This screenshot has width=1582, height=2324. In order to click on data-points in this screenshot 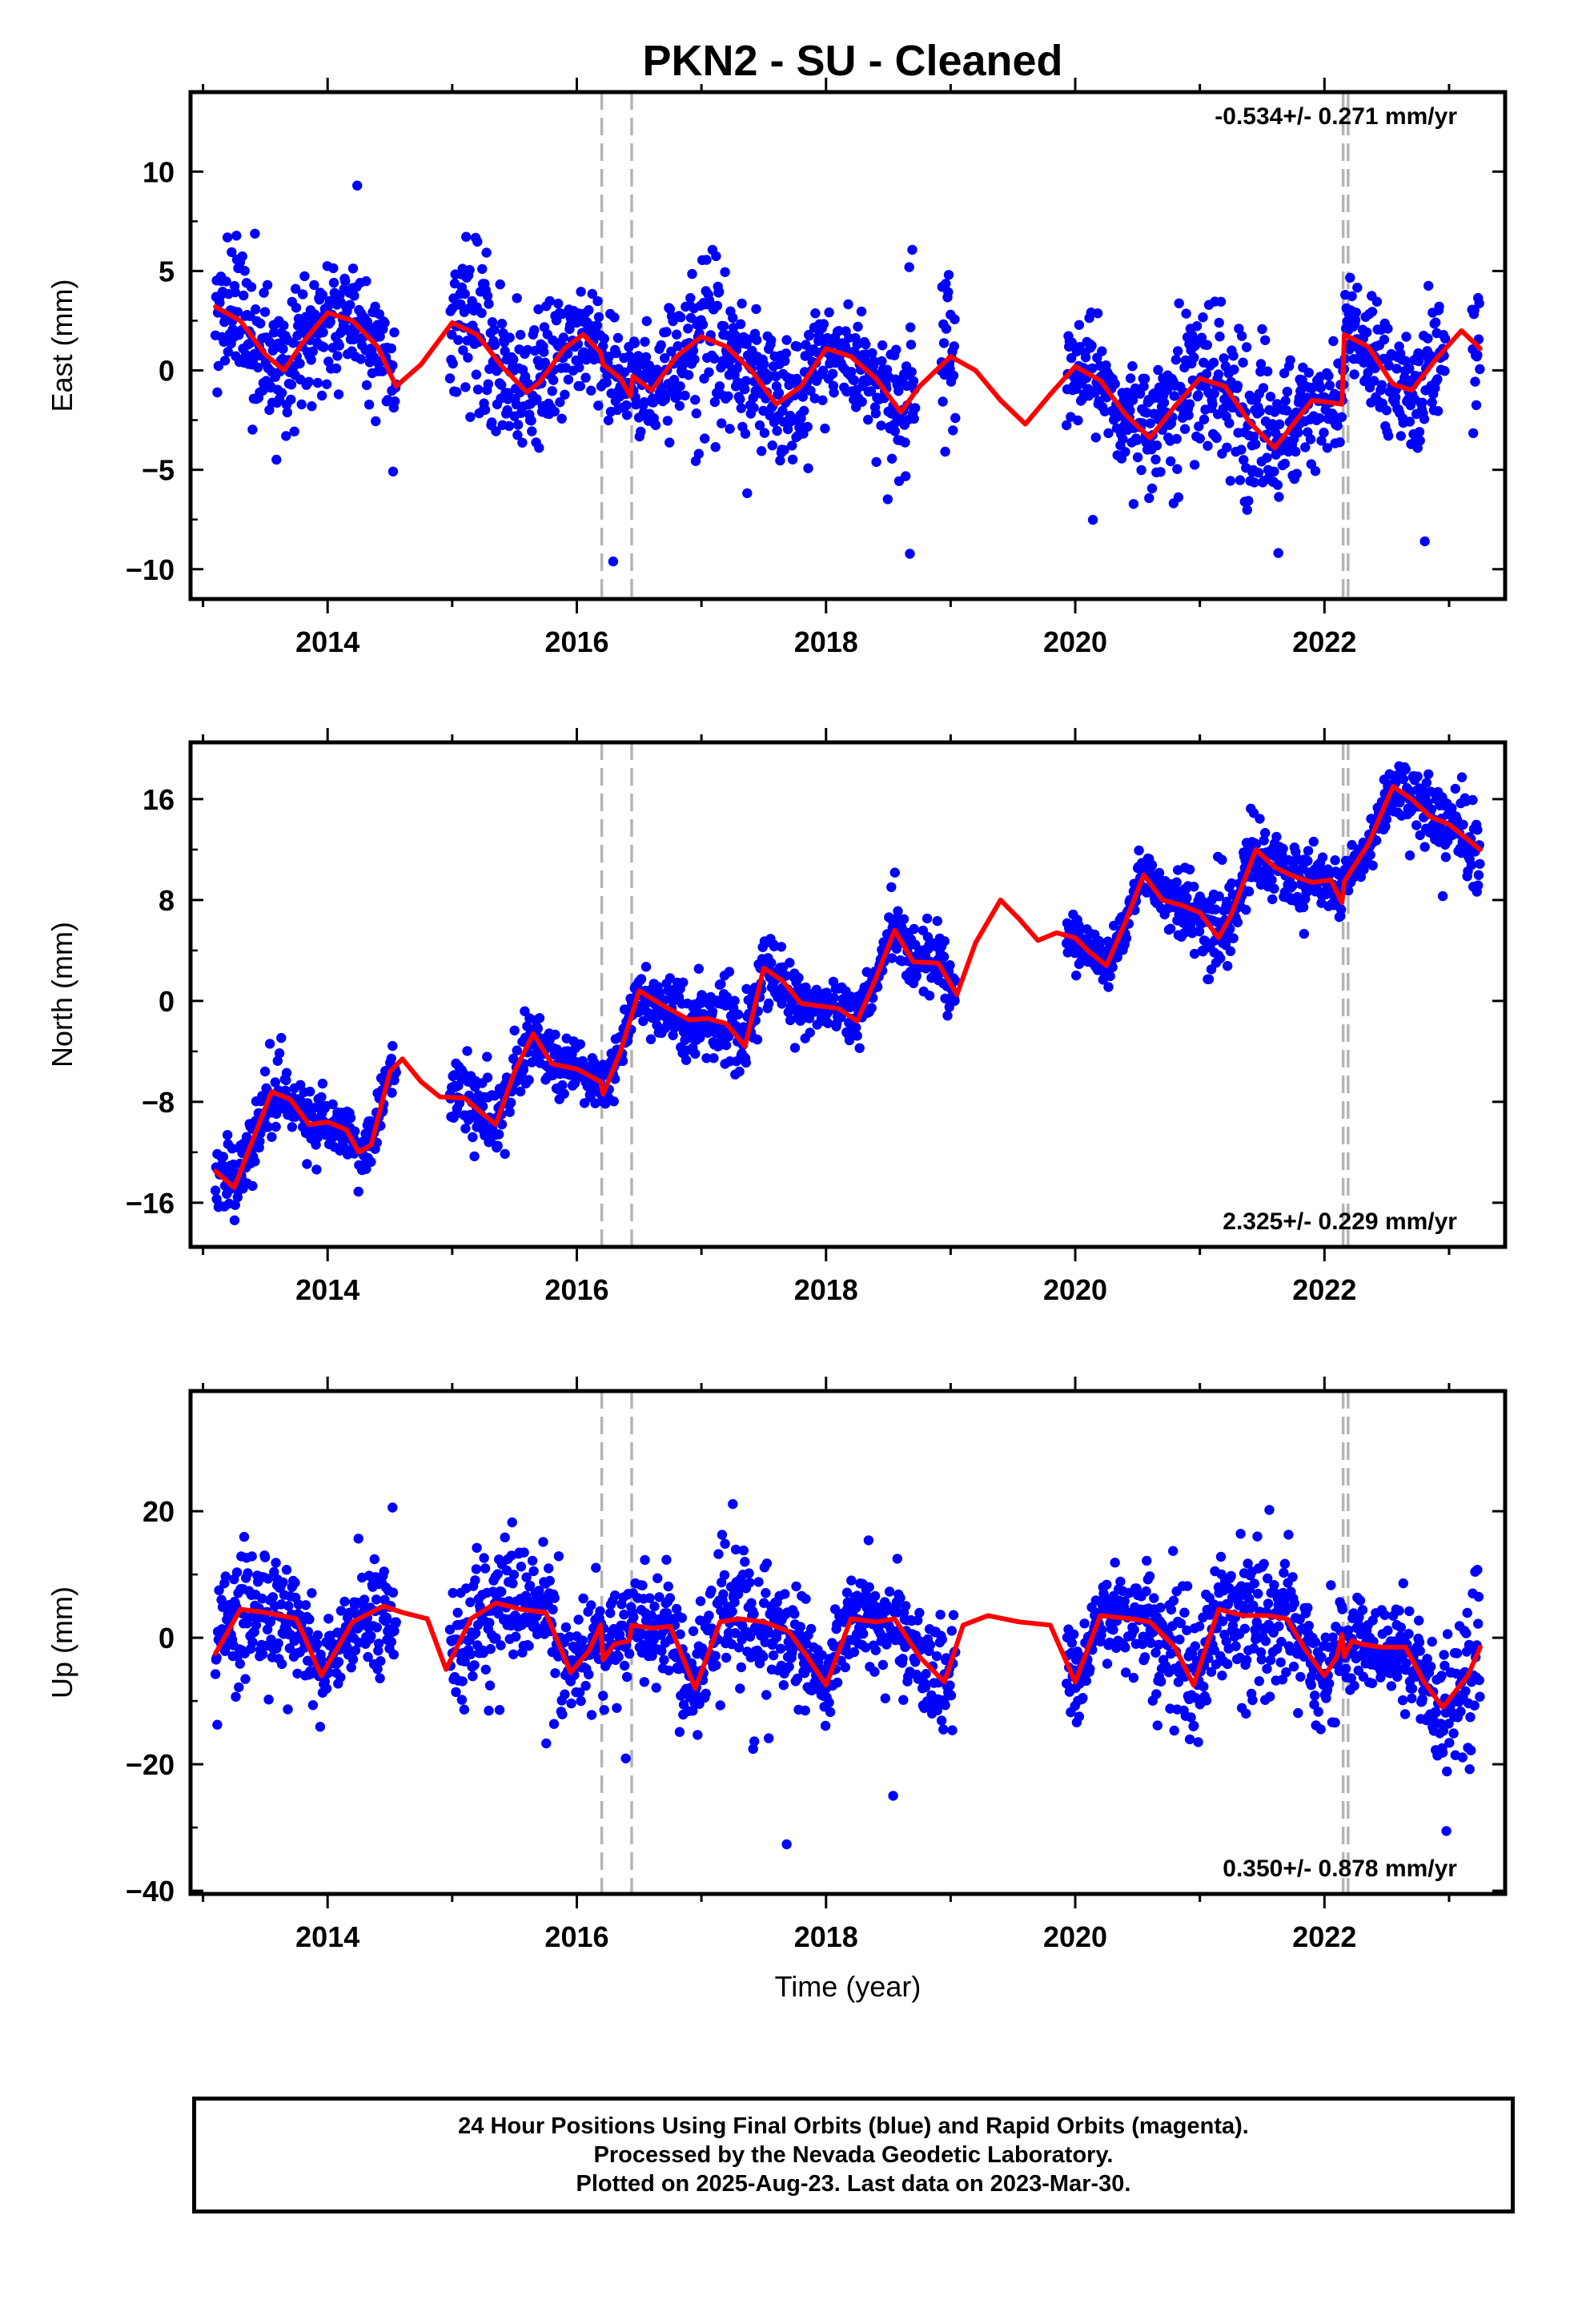, I will do `click(847, 1674)`.